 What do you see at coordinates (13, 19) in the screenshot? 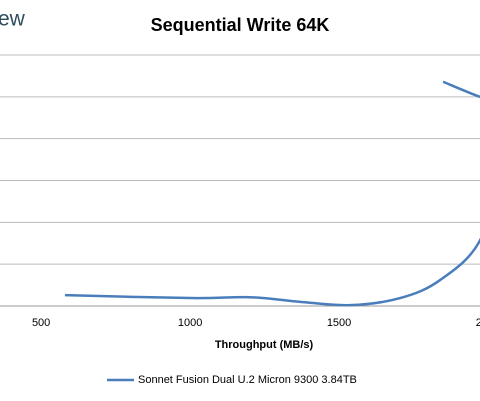
I see `logo-fragment: ew` at bounding box center [13, 19].